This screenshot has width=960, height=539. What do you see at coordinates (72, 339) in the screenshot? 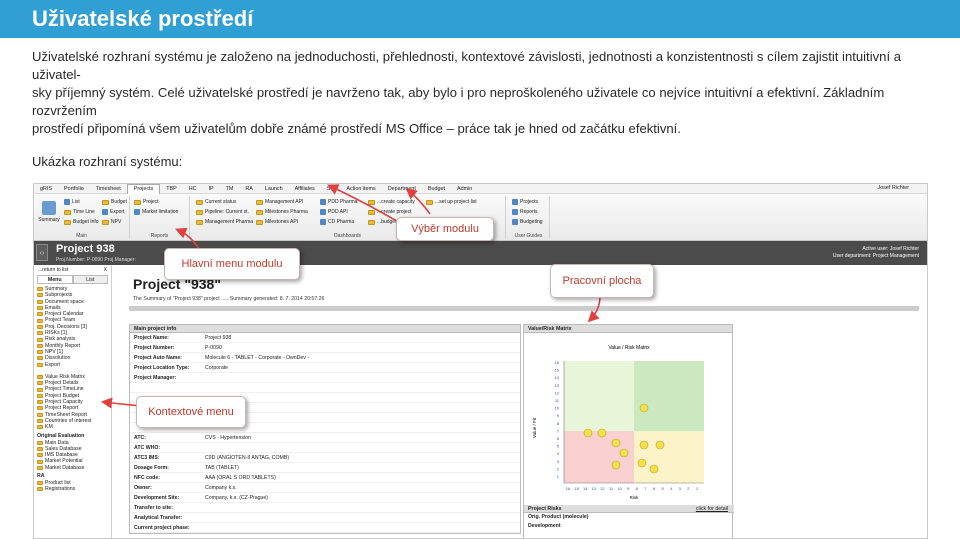
I see `sidebar-item: Risk analysis` at bounding box center [72, 339].